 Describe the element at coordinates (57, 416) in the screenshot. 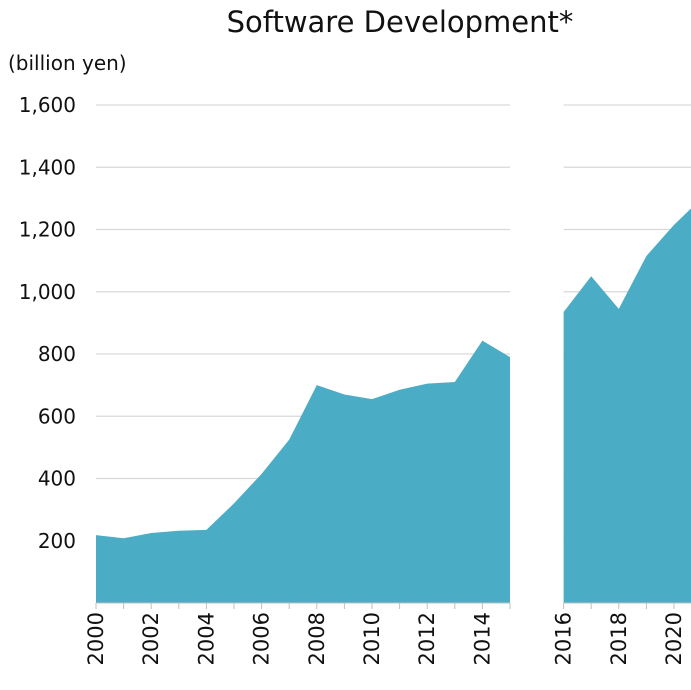

I see `y-tick-label: 600` at that location.